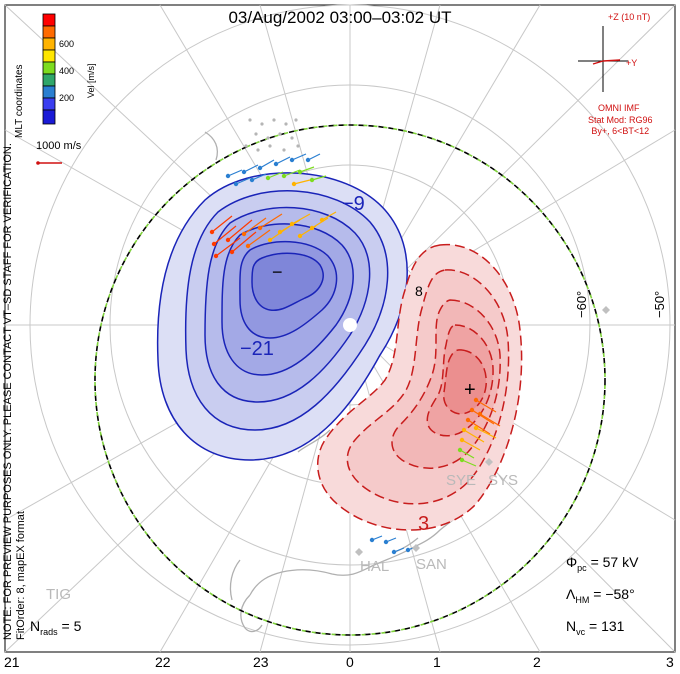  What do you see at coordinates (66, 44) in the screenshot?
I see `colorbar-tick-600: 600` at bounding box center [66, 44].